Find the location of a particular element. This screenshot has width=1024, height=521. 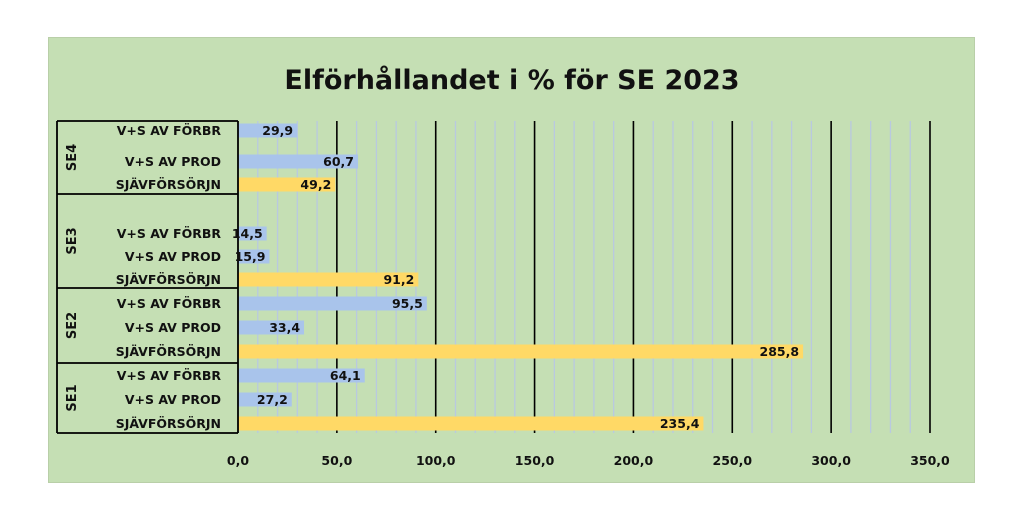

x-tick-label: 350,0 is located at coordinates (930, 460).